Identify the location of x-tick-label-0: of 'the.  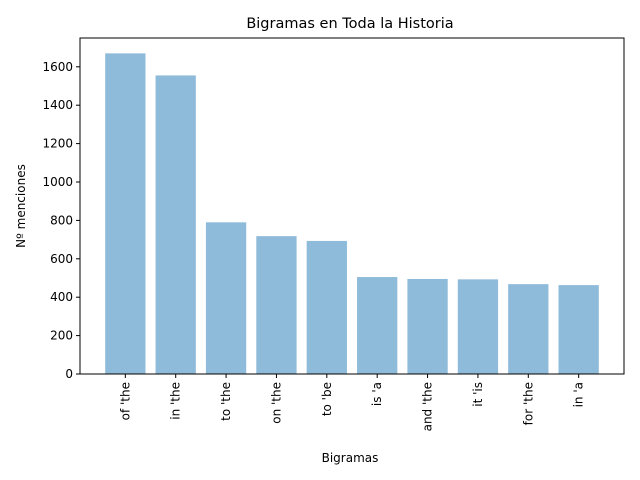
(125, 401).